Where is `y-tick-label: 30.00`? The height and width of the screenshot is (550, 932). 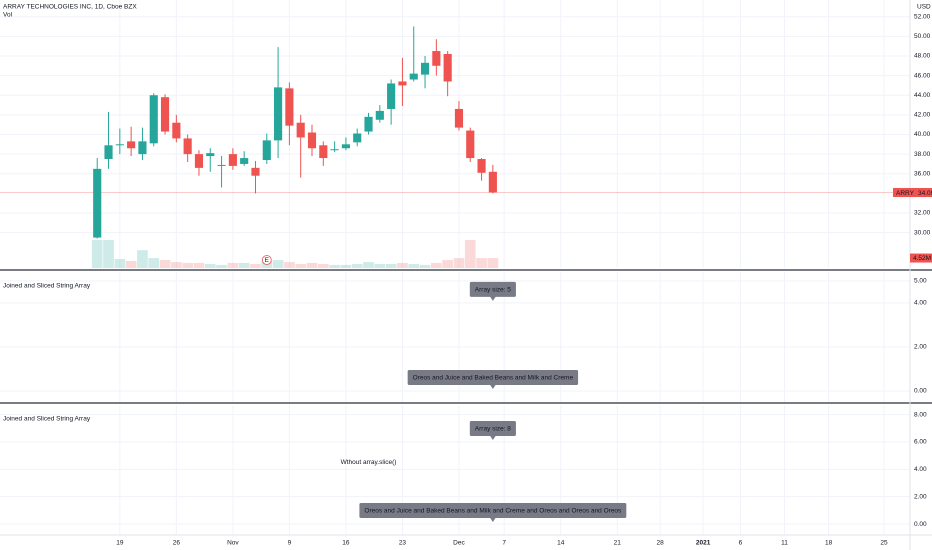
y-tick-label: 30.00 is located at coordinates (922, 232).